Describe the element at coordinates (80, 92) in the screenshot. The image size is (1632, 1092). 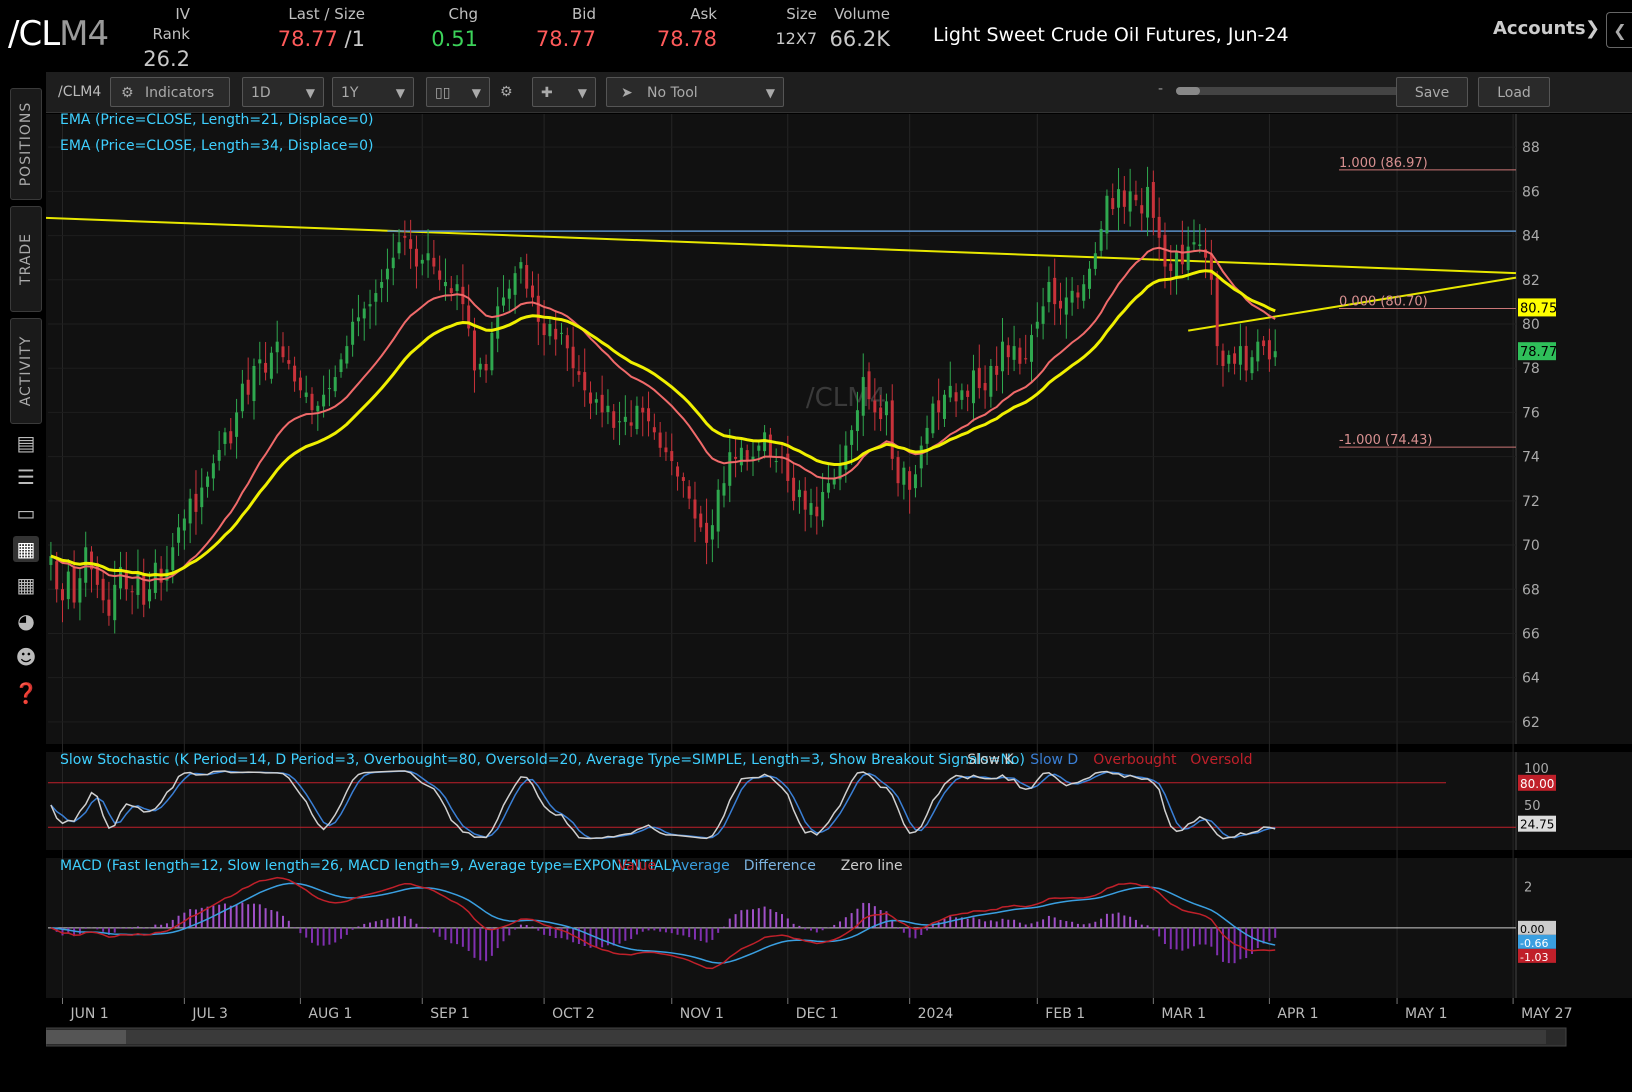
I see `chart-symbol-label: /CLM4` at that location.